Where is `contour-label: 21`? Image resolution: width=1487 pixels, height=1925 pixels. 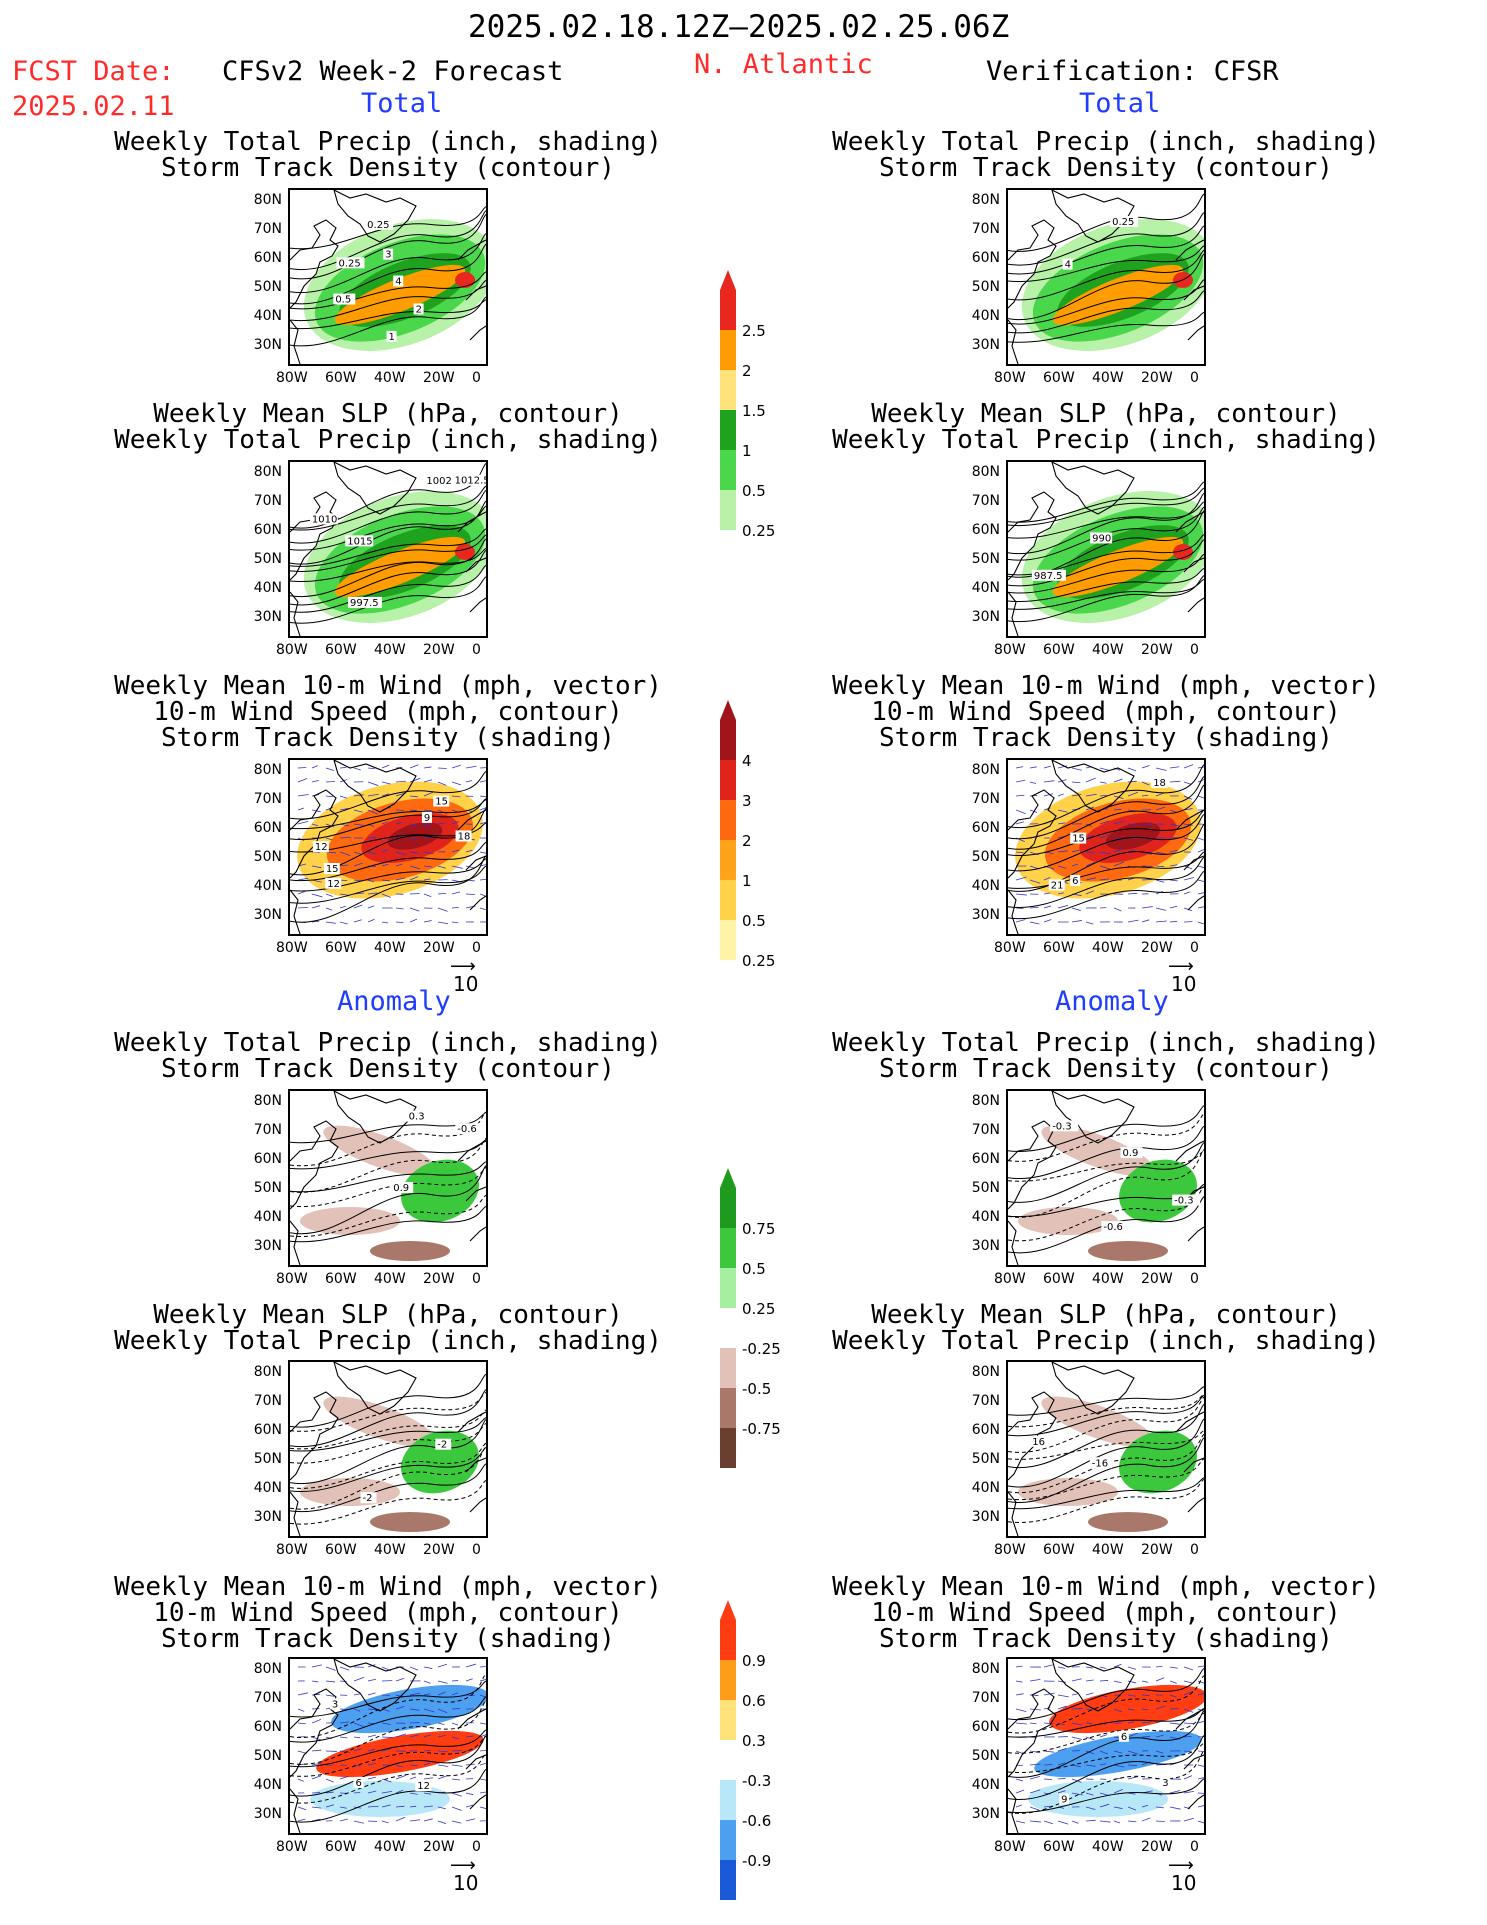
contour-label: 21 is located at coordinates (1057, 885).